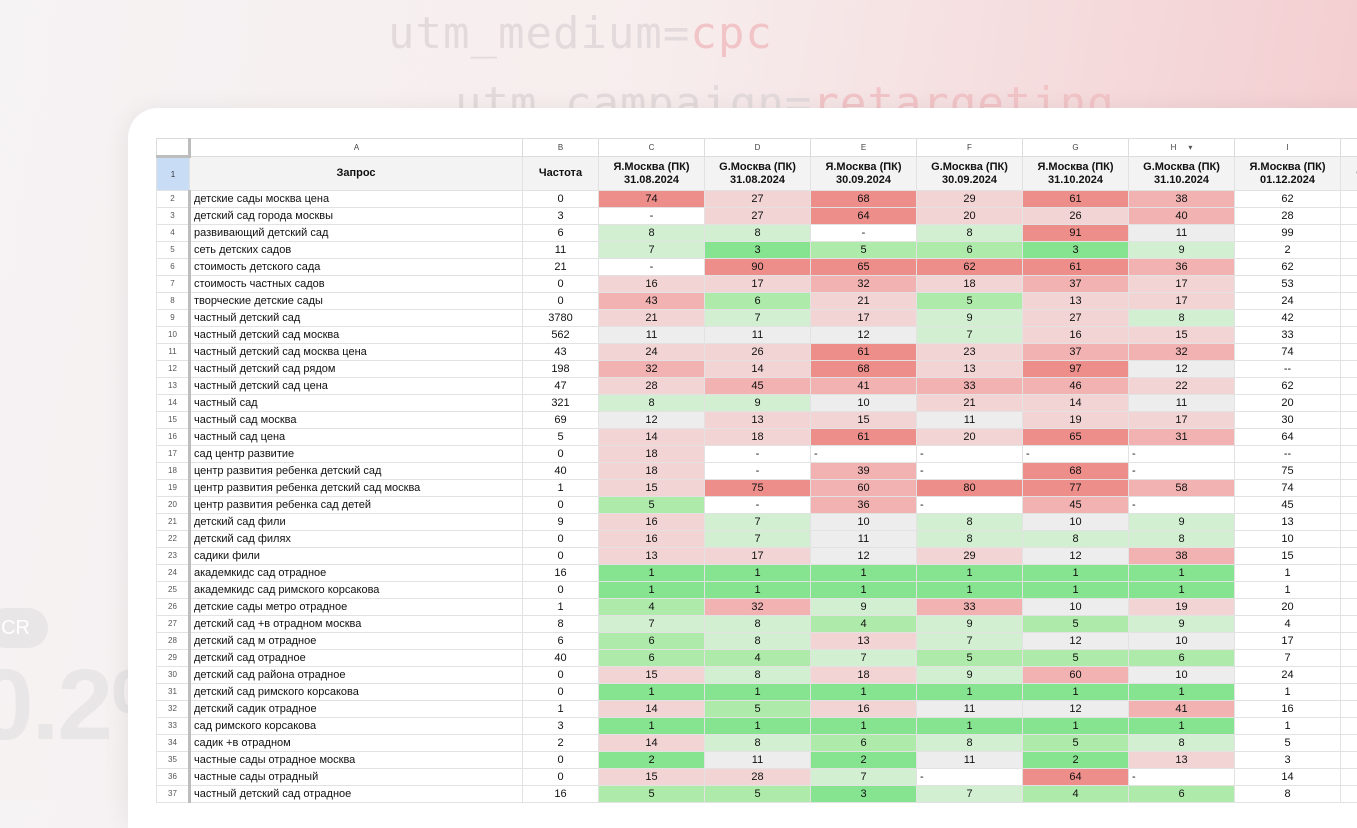 The image size is (1357, 828). I want to click on query-cell: детский садик отрадное, so click(356, 709).